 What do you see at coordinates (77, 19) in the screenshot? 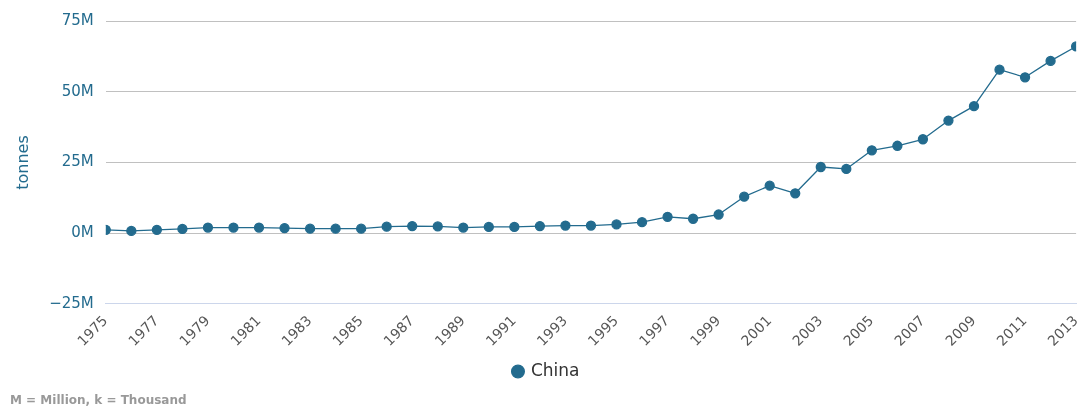
I see `y-tick-label: 75M` at bounding box center [77, 19].